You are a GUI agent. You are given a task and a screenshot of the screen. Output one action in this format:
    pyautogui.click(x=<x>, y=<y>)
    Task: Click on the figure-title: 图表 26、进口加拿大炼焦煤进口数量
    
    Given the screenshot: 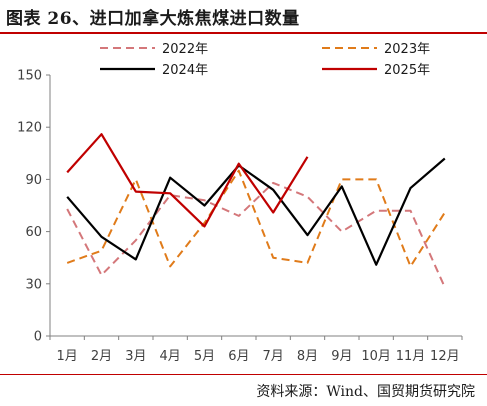 What is the action you would take?
    pyautogui.click(x=153, y=19)
    